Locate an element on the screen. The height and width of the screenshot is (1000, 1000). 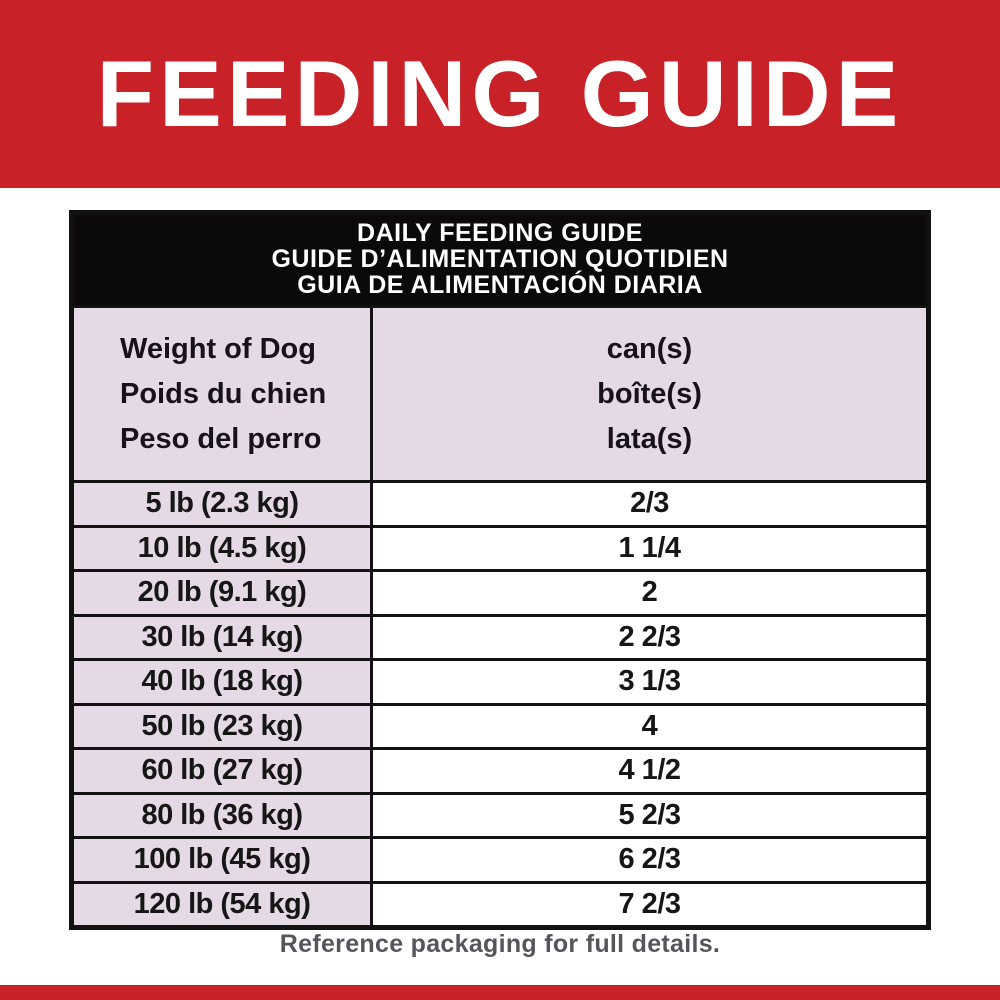
table-title-en: DAILY FEEDING GUIDE is located at coordinates (500, 233).